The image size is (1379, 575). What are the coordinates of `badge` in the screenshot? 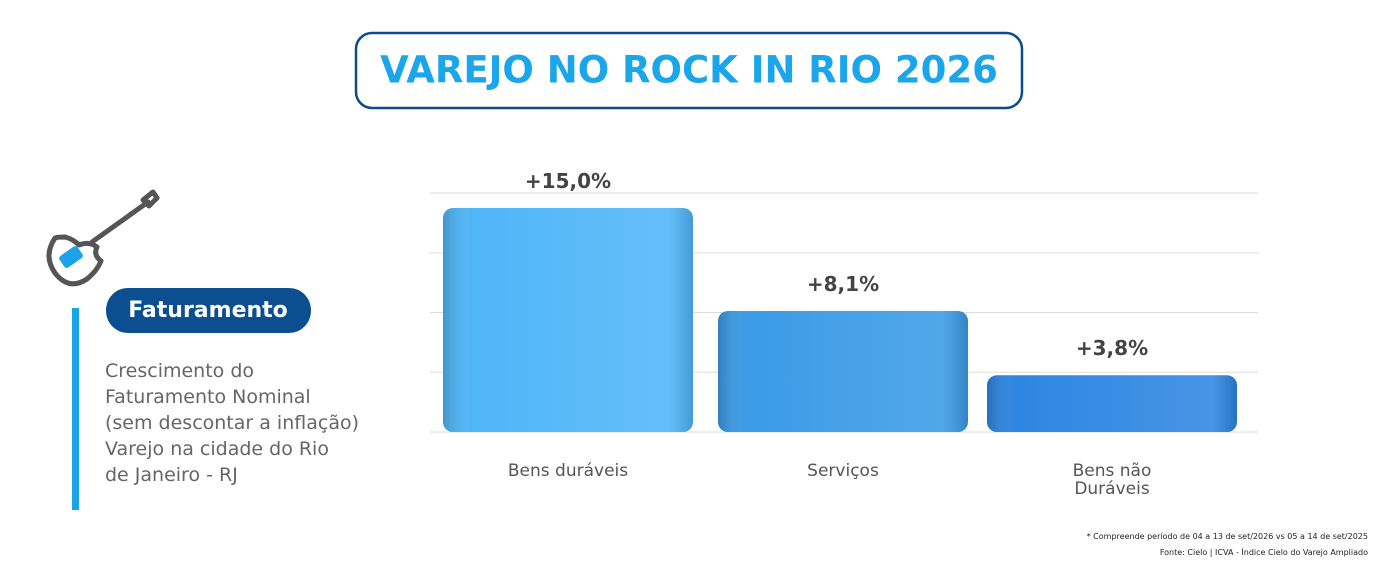 It's located at (208, 310).